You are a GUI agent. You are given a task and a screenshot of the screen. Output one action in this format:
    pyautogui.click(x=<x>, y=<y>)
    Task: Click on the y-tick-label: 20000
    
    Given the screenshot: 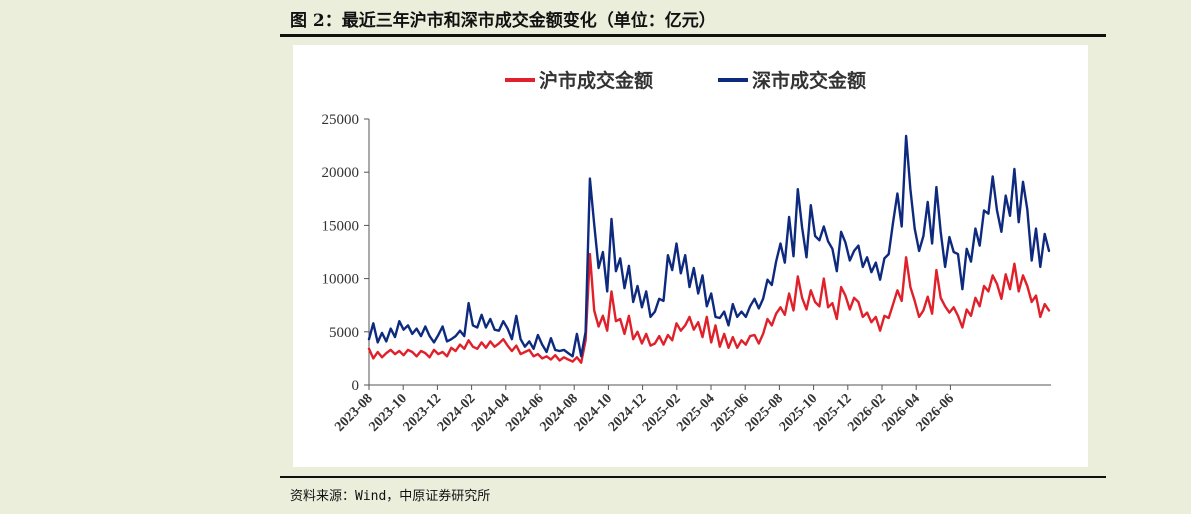 What is the action you would take?
    pyautogui.click(x=341, y=173)
    